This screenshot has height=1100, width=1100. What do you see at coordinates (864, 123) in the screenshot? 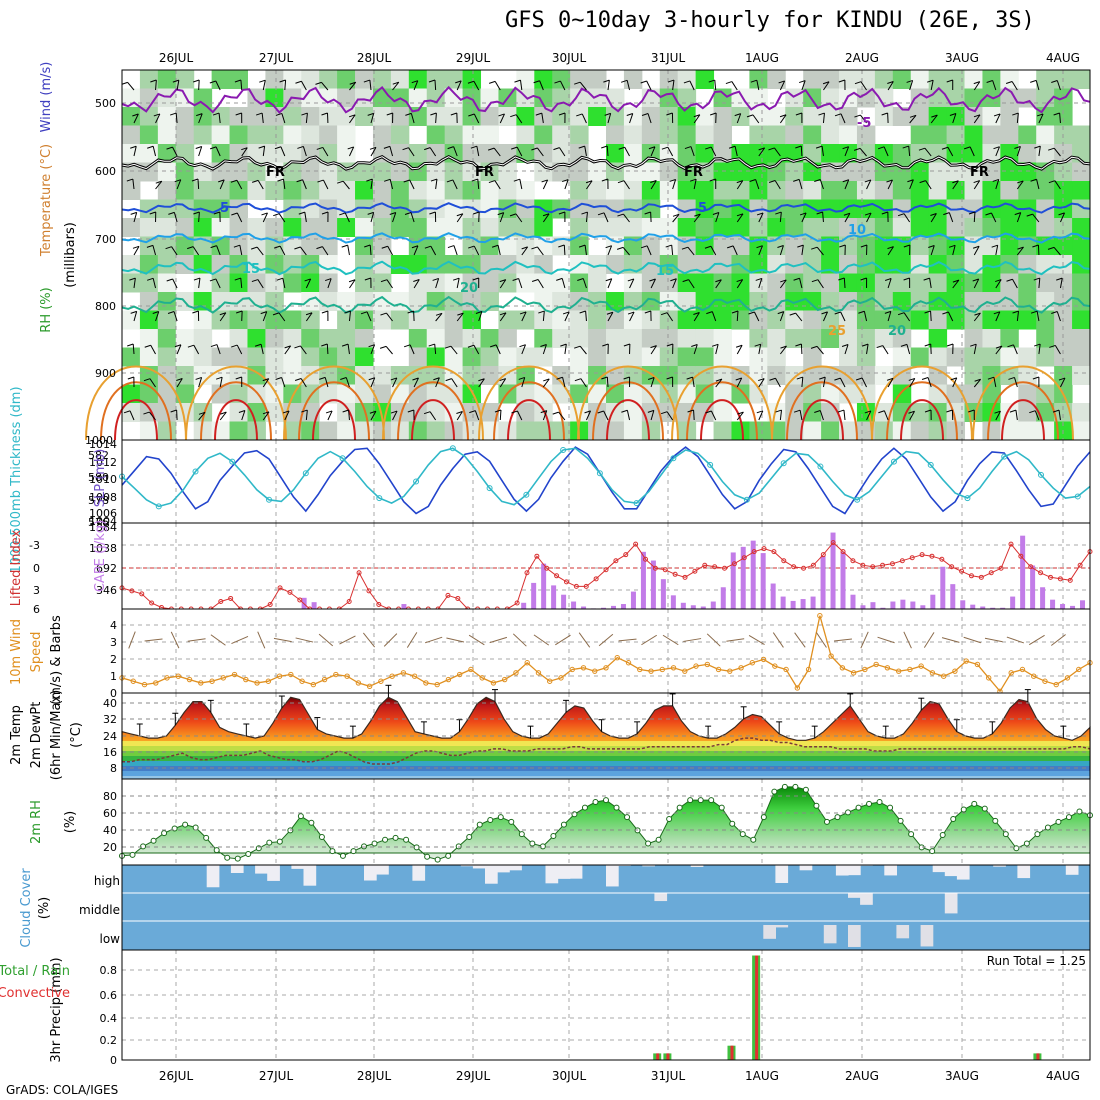
I see `contour-label: -5` at bounding box center [864, 123].